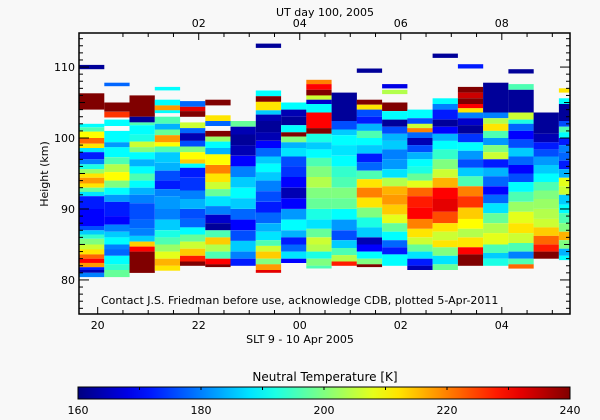 This screenshot has height=420, width=600. I want to click on bottom-tick-label: 04, so click(502, 325).